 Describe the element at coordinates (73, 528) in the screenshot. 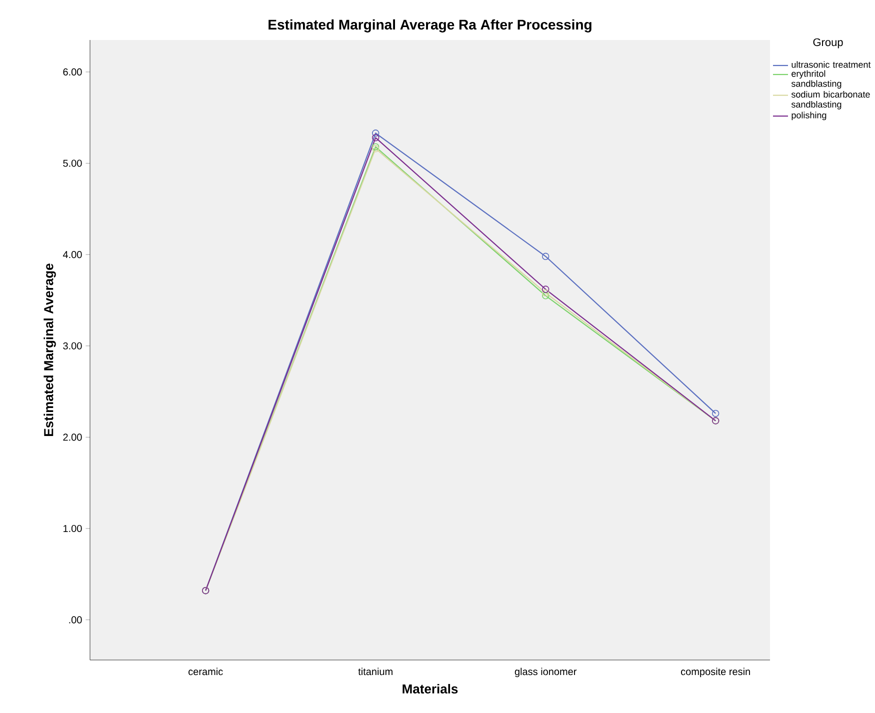

I see `y-tick-label: 1.00` at that location.